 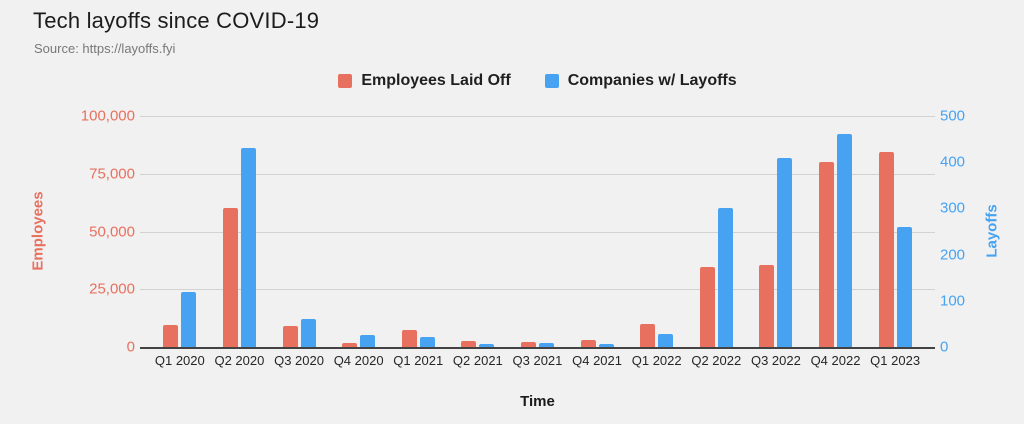 I want to click on bar-group-q2-2020, so click(x=240, y=231).